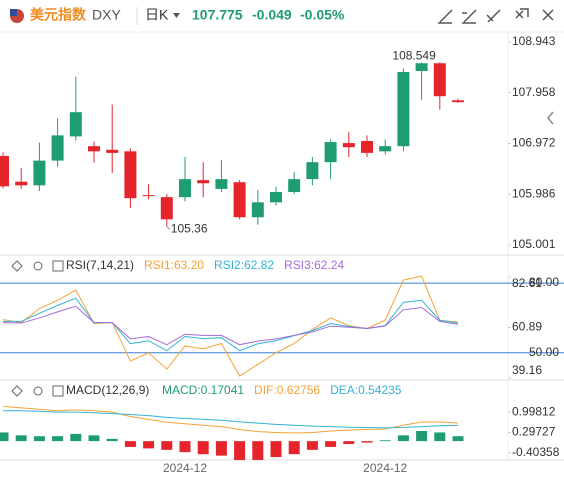 The width and height of the screenshot is (564, 484). I want to click on y-tick-label: 60.89, so click(527, 327).